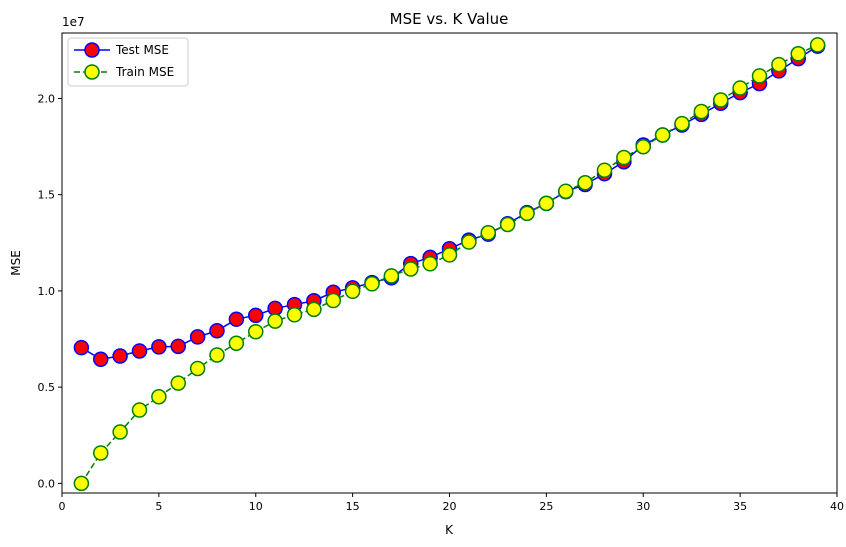 Image resolution: width=846 pixels, height=547 pixels. What do you see at coordinates (449, 19) in the screenshot?
I see `chart-title: MSE vs. K Value` at bounding box center [449, 19].